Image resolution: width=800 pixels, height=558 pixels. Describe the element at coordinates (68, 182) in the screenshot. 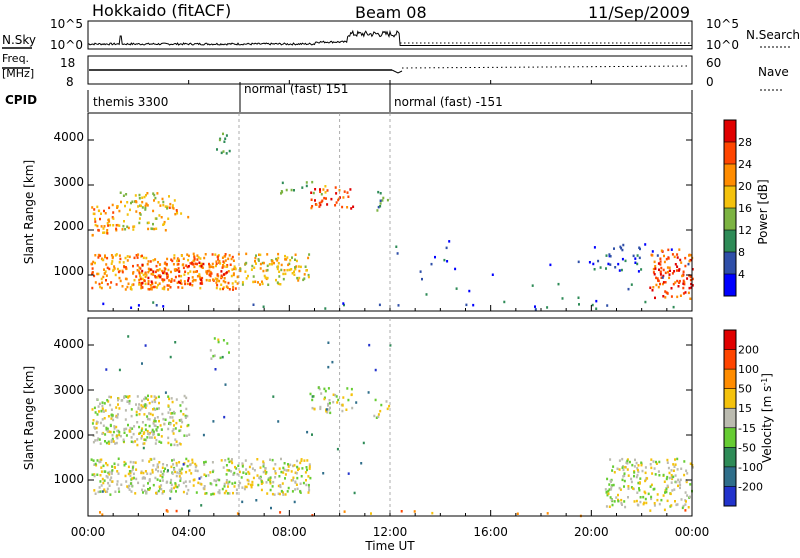

I see `power-ytick-3000: 3000` at that location.